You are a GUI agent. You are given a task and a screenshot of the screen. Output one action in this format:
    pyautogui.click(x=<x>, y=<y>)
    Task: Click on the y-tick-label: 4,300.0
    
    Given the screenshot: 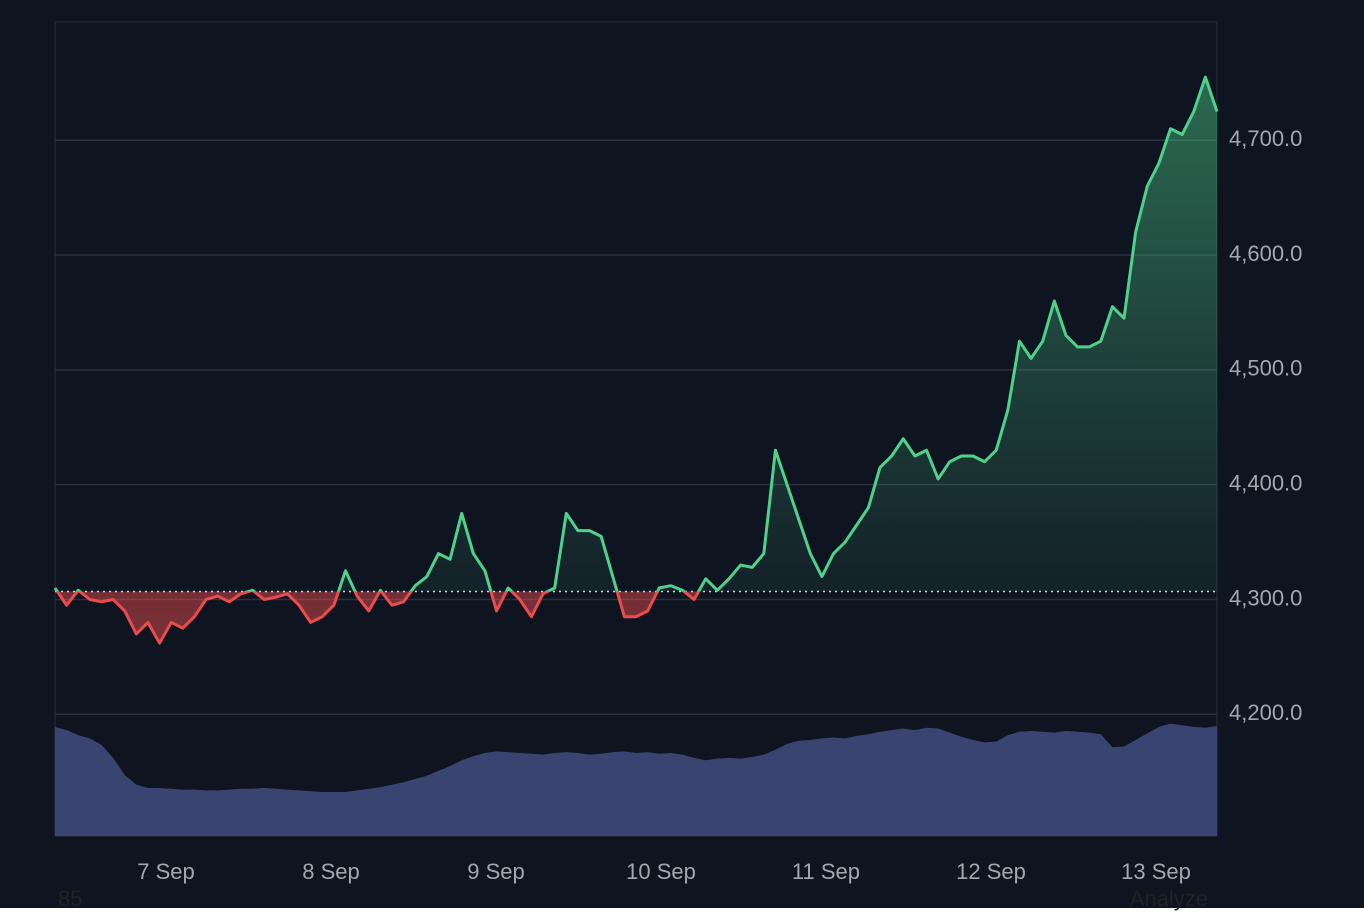 What is the action you would take?
    pyautogui.click(x=1265, y=597)
    